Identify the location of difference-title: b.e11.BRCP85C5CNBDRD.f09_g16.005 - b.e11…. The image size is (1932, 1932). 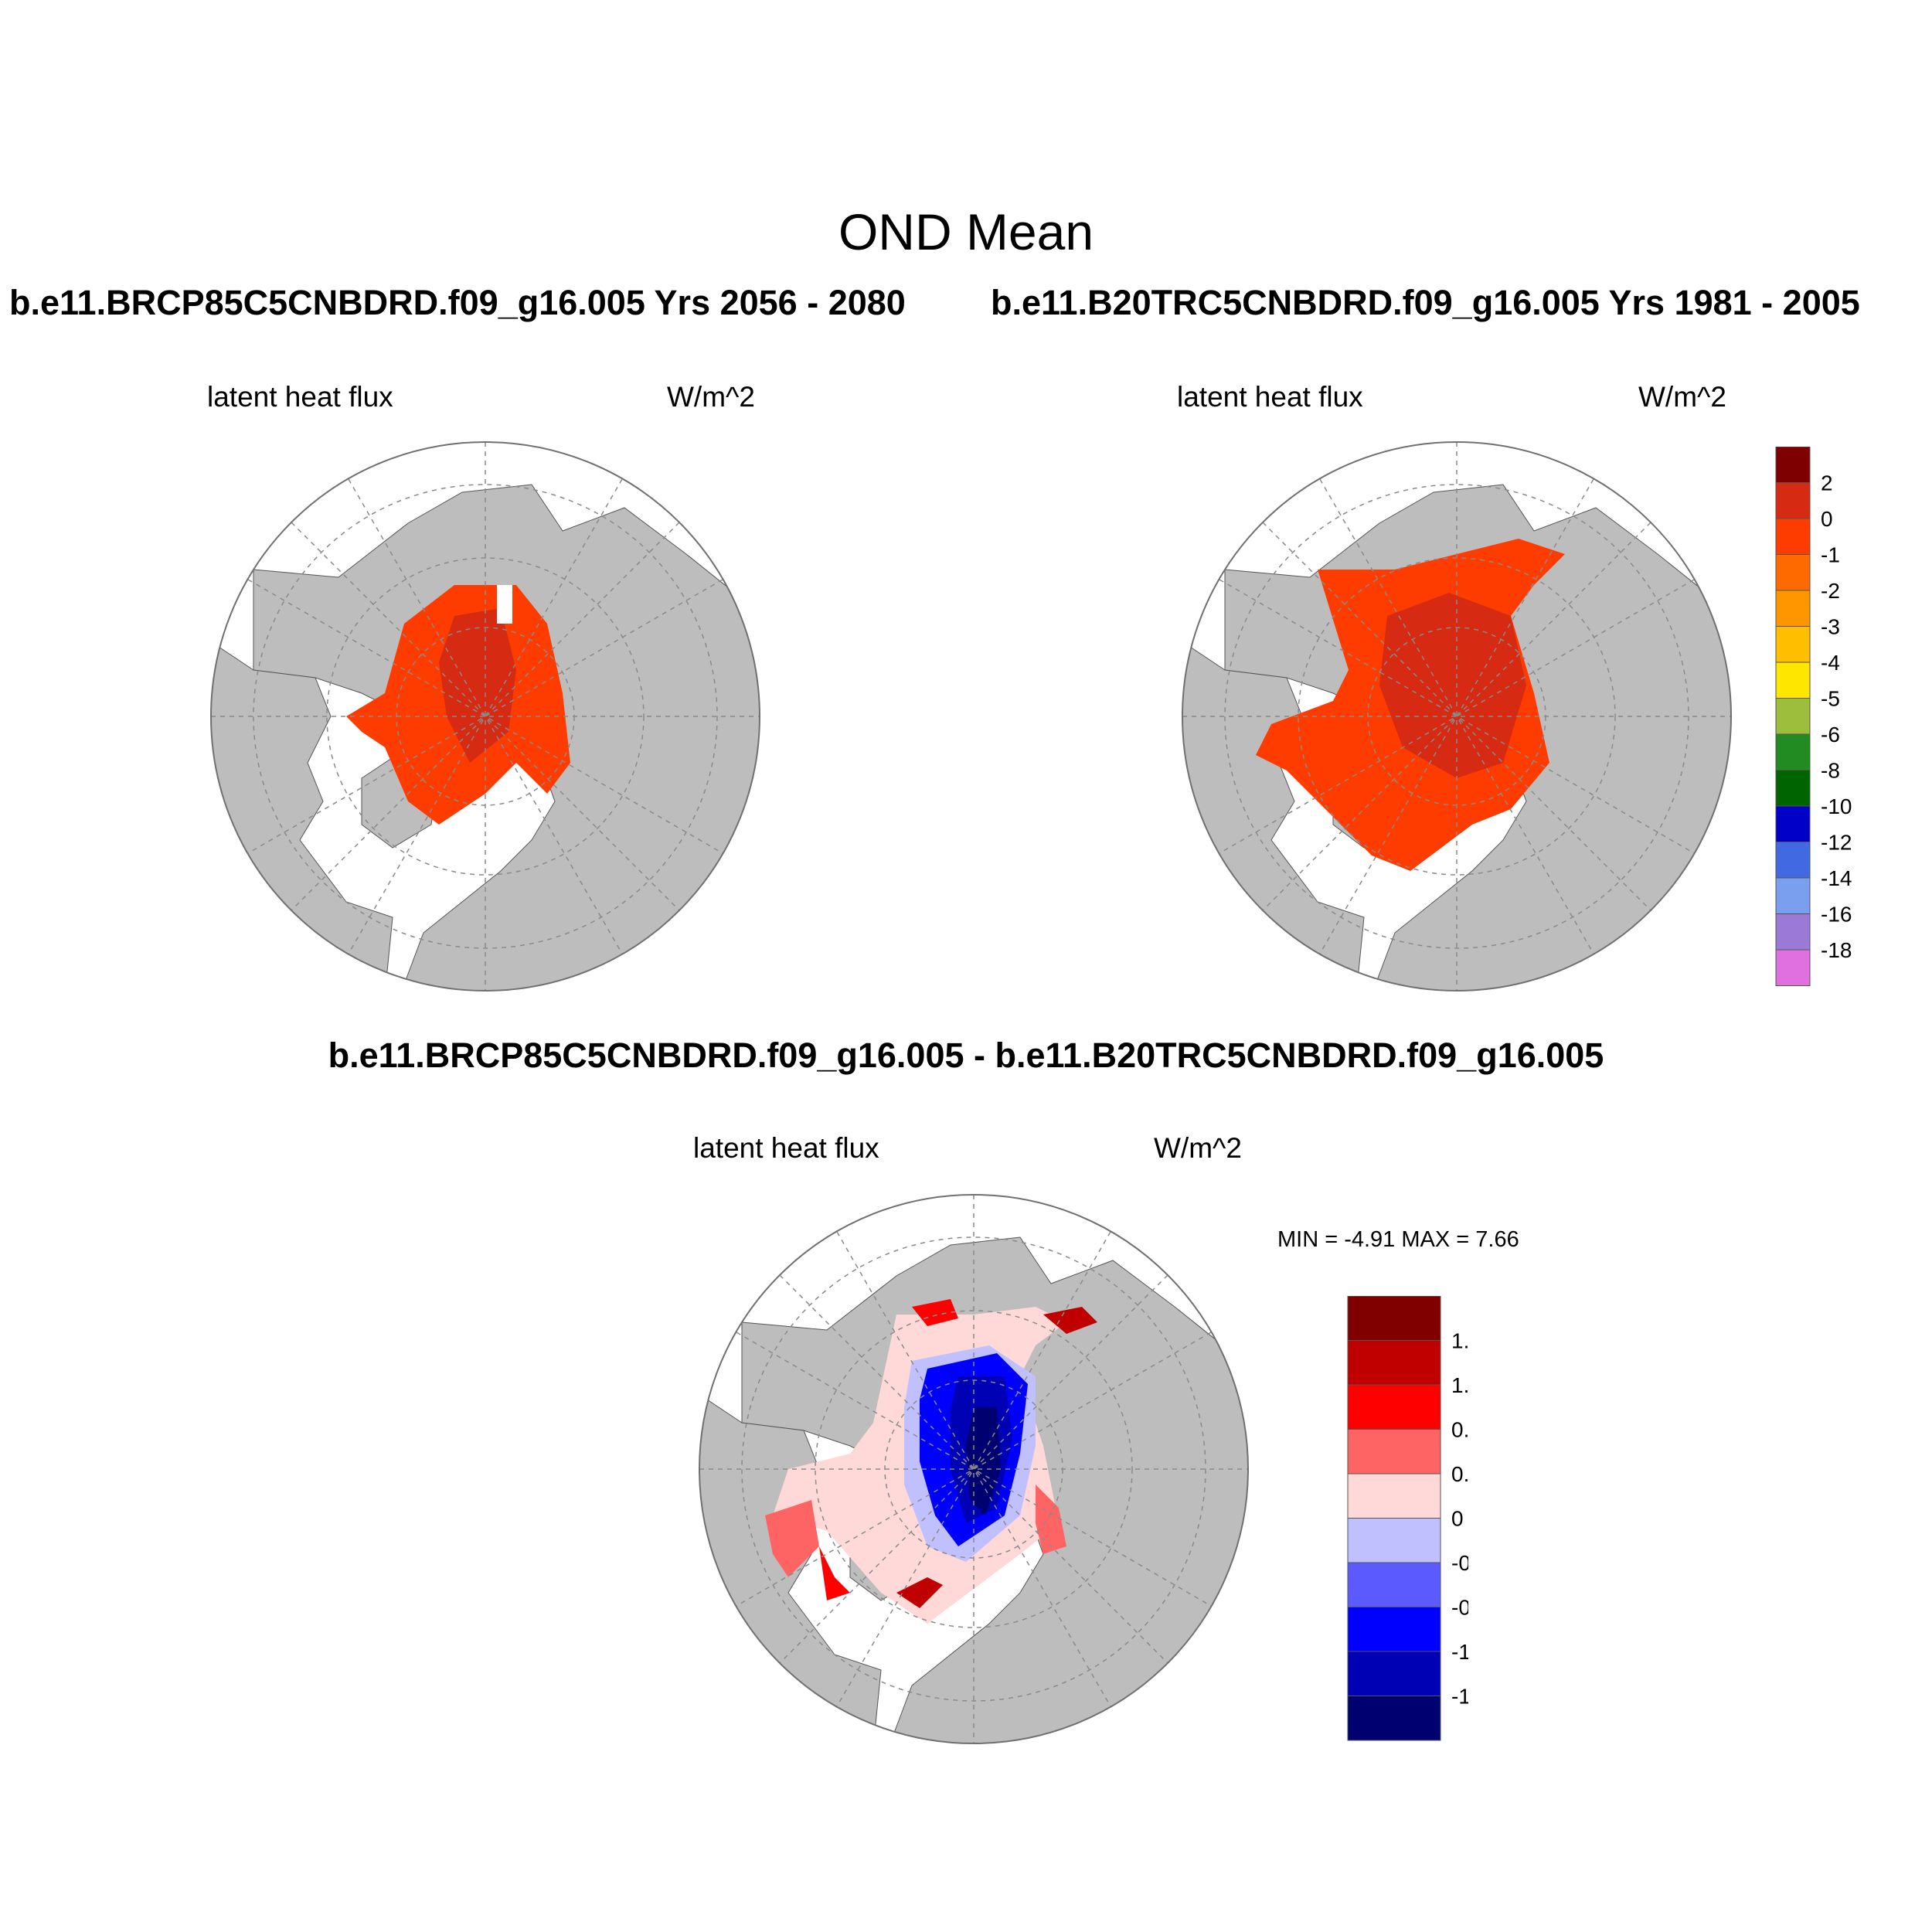
(966, 1056).